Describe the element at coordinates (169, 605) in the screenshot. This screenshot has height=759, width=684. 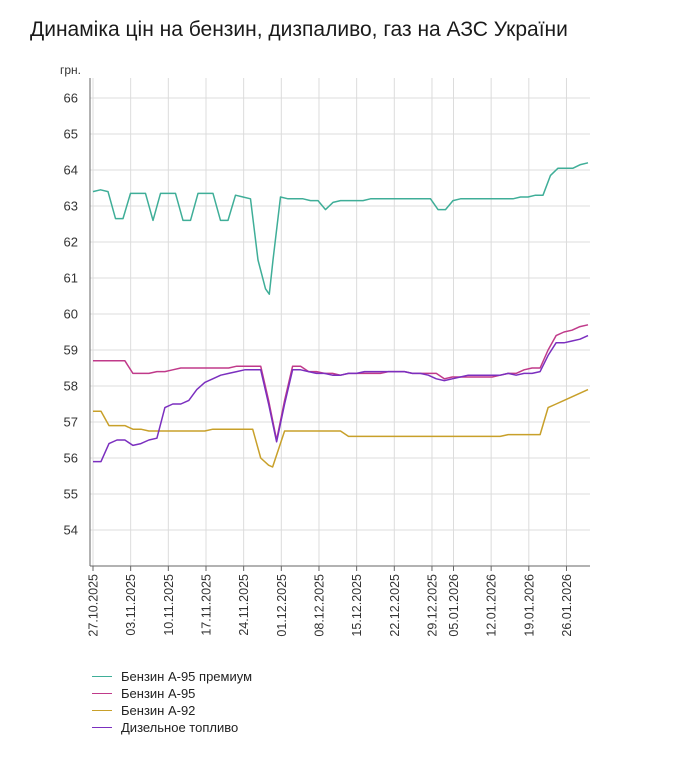
I see `x-tick-label: 10.11.2025` at that location.